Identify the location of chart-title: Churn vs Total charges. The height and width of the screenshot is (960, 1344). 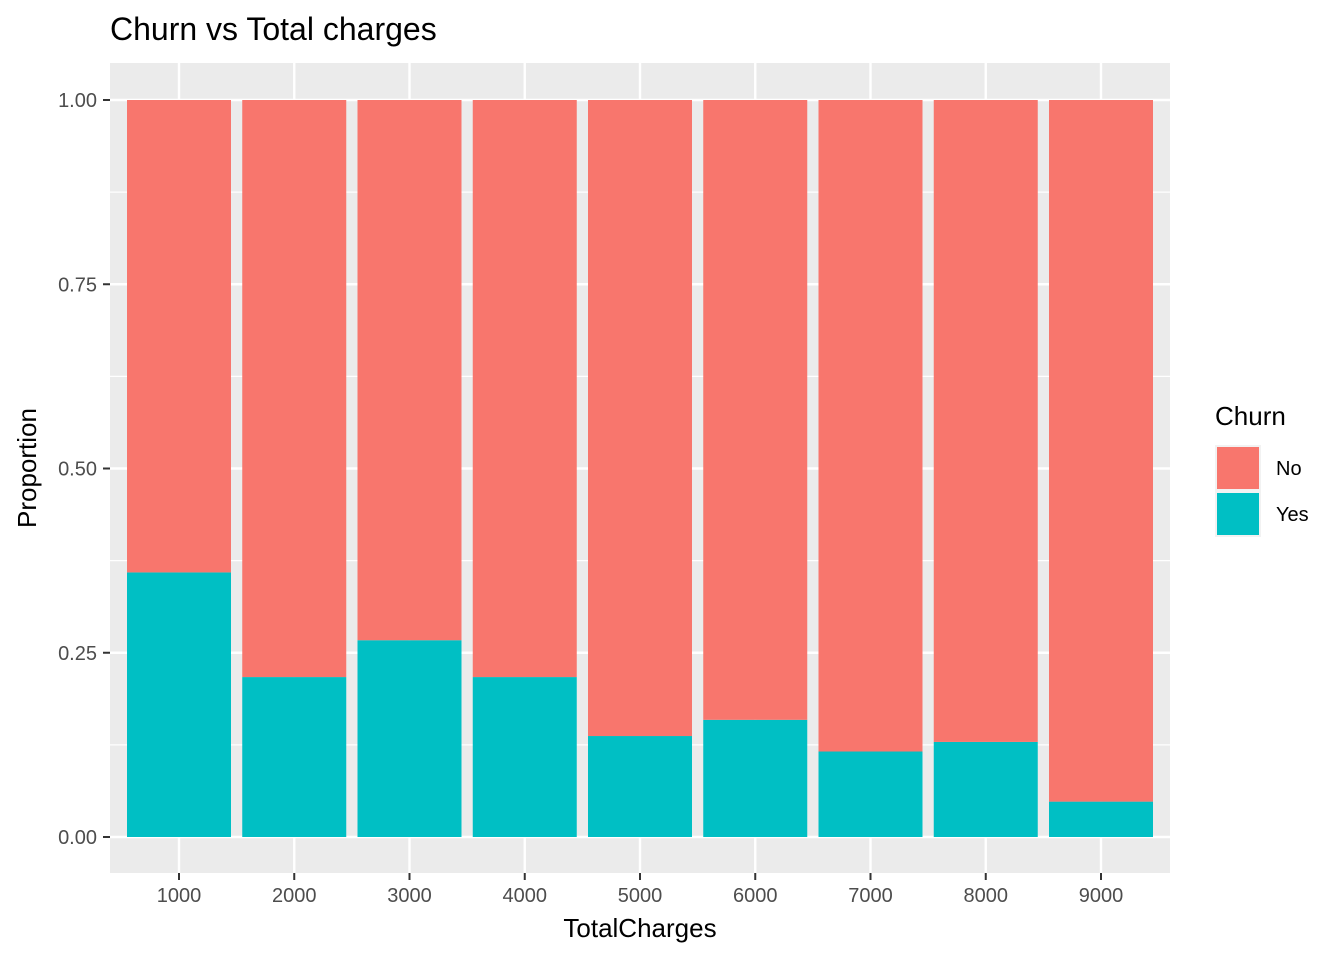
(273, 29).